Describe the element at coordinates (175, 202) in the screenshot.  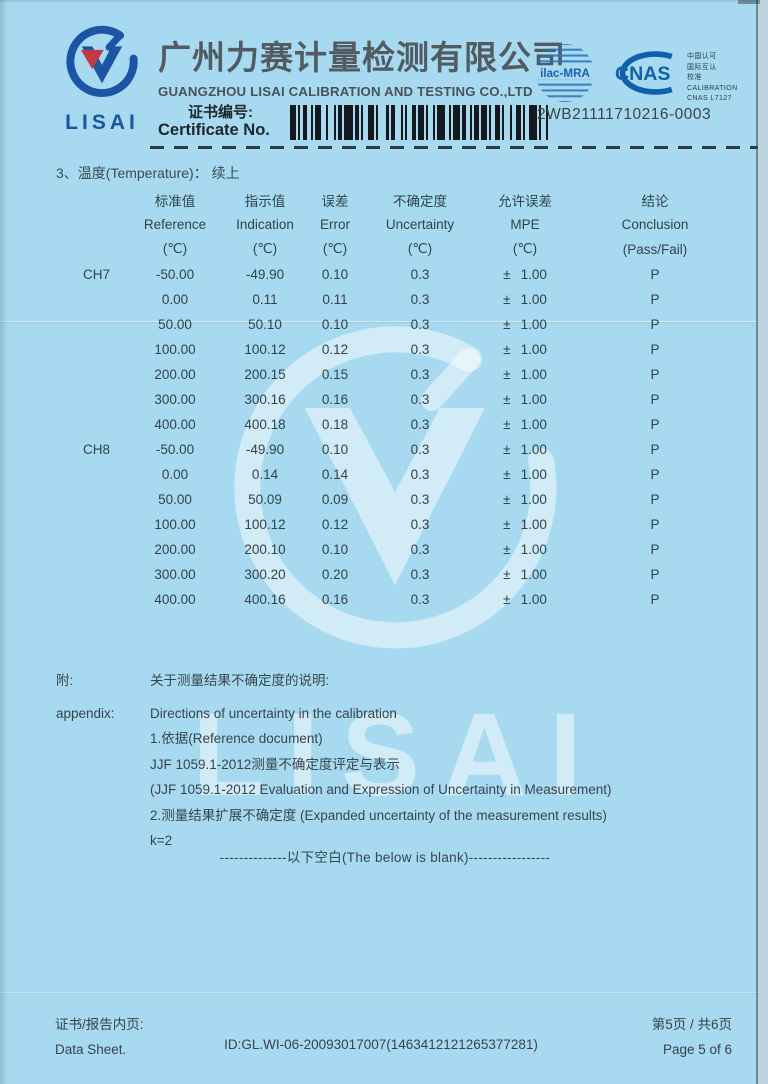
I see `col-header: 标准值` at that location.